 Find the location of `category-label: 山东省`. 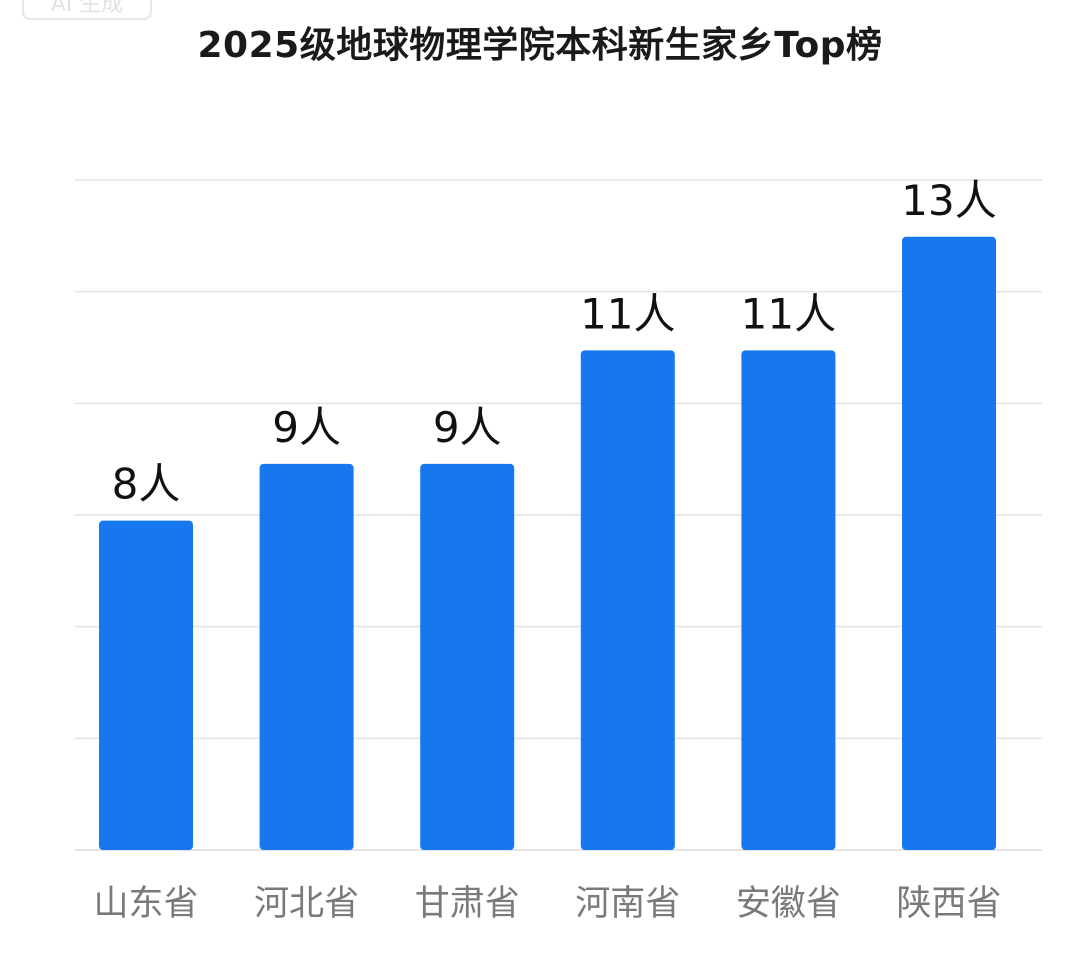

category-label: 山东省 is located at coordinates (145, 904).